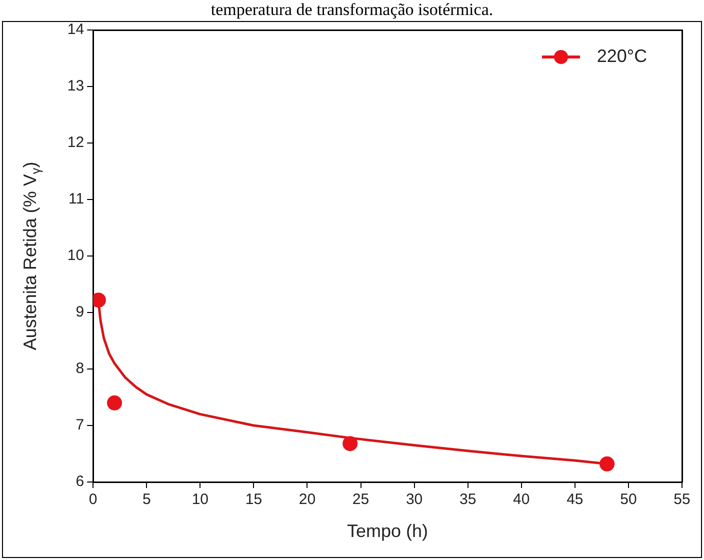  Describe the element at coordinates (80, 312) in the screenshot. I see `y-tick-label: 9` at that location.